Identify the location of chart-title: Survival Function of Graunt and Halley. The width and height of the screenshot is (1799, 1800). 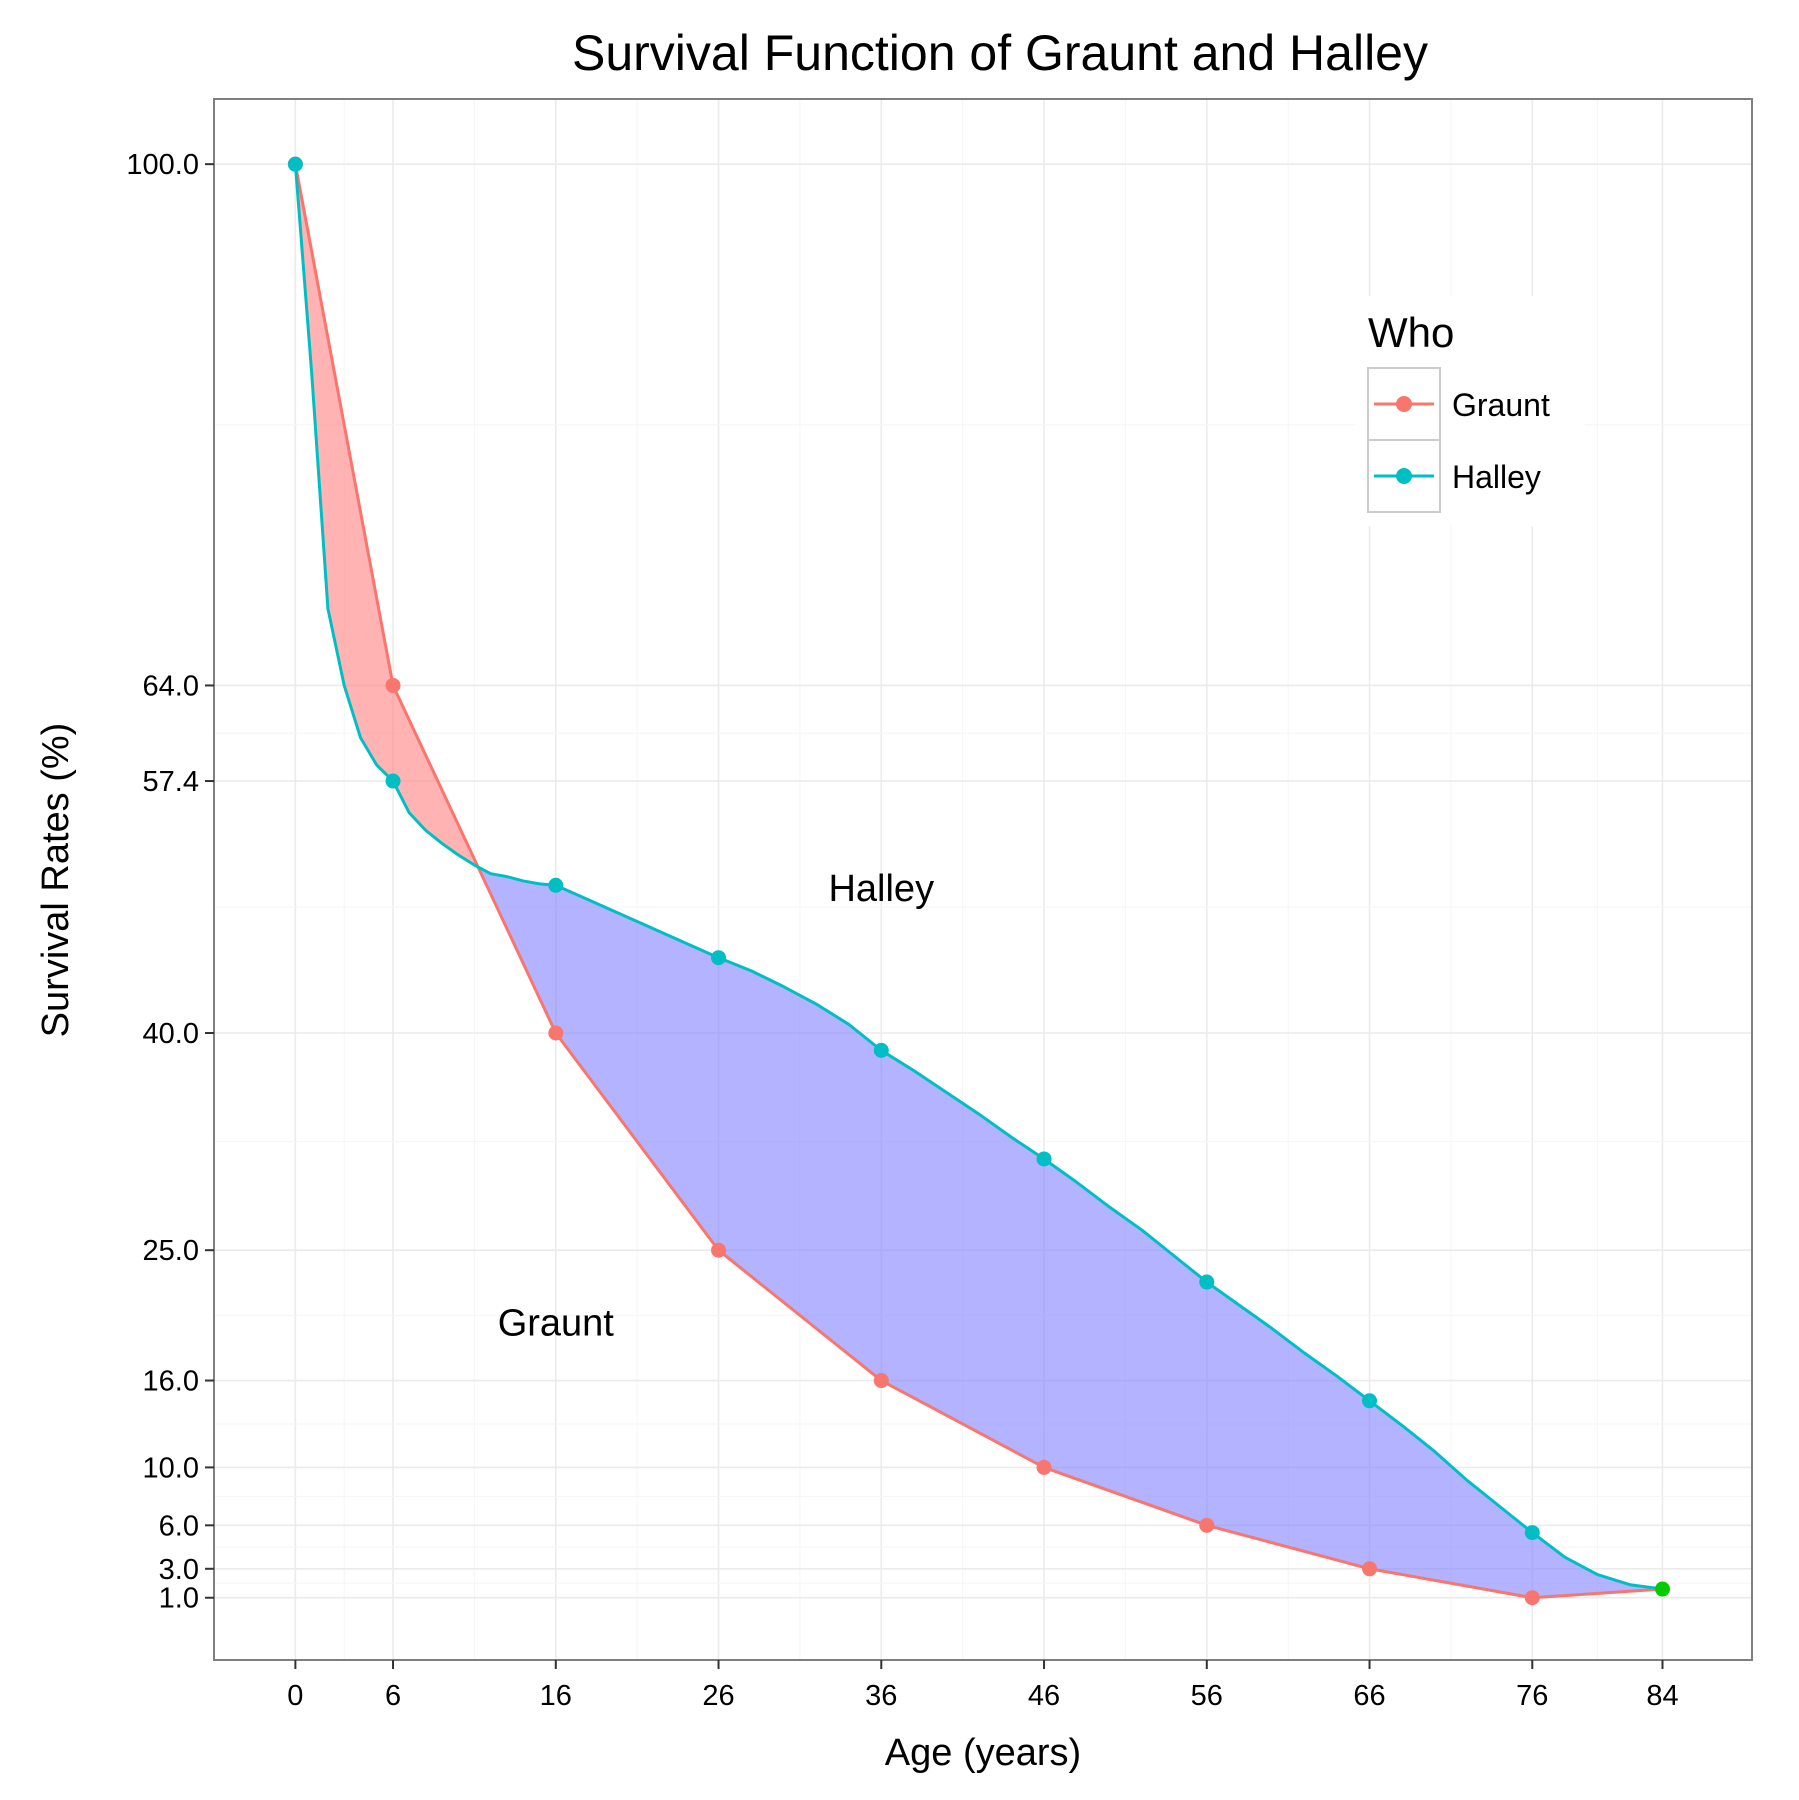
(1000, 53).